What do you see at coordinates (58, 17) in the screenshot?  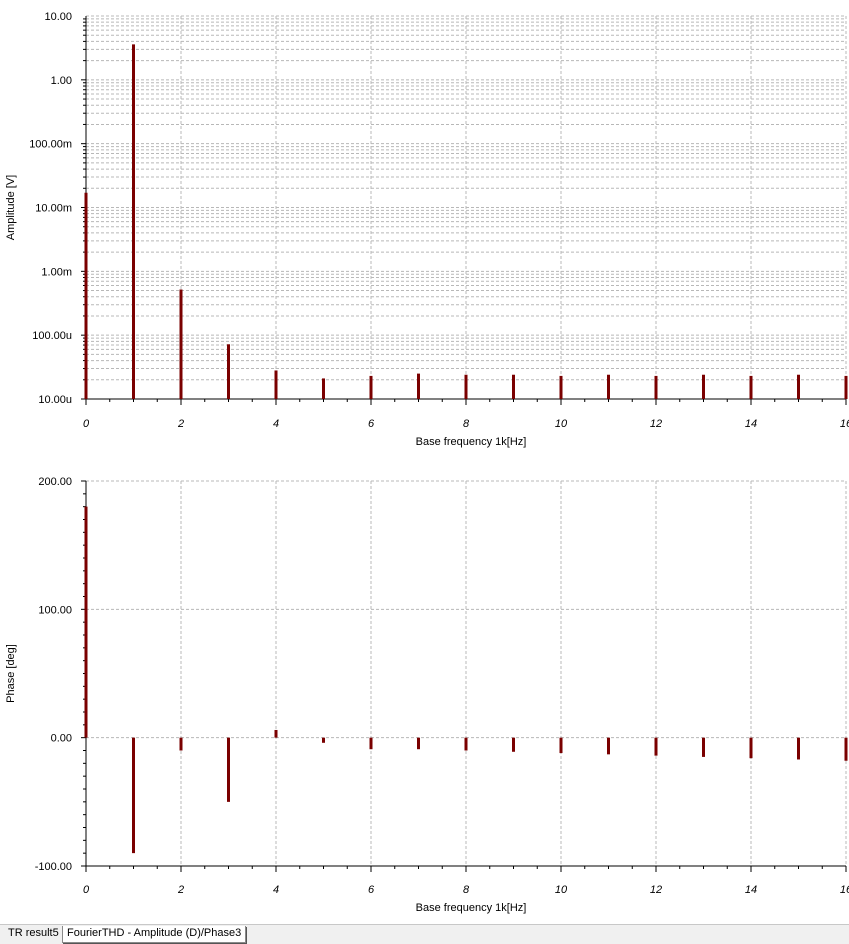 I see `y-tick-label: 10.00` at bounding box center [58, 17].